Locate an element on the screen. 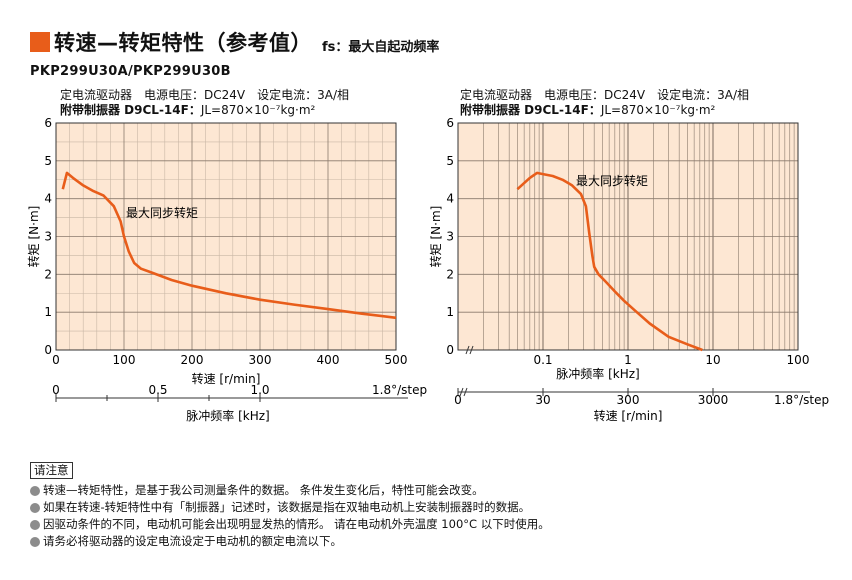 This screenshot has height=580, width=852. x-tick-label: 400 is located at coordinates (328, 360).